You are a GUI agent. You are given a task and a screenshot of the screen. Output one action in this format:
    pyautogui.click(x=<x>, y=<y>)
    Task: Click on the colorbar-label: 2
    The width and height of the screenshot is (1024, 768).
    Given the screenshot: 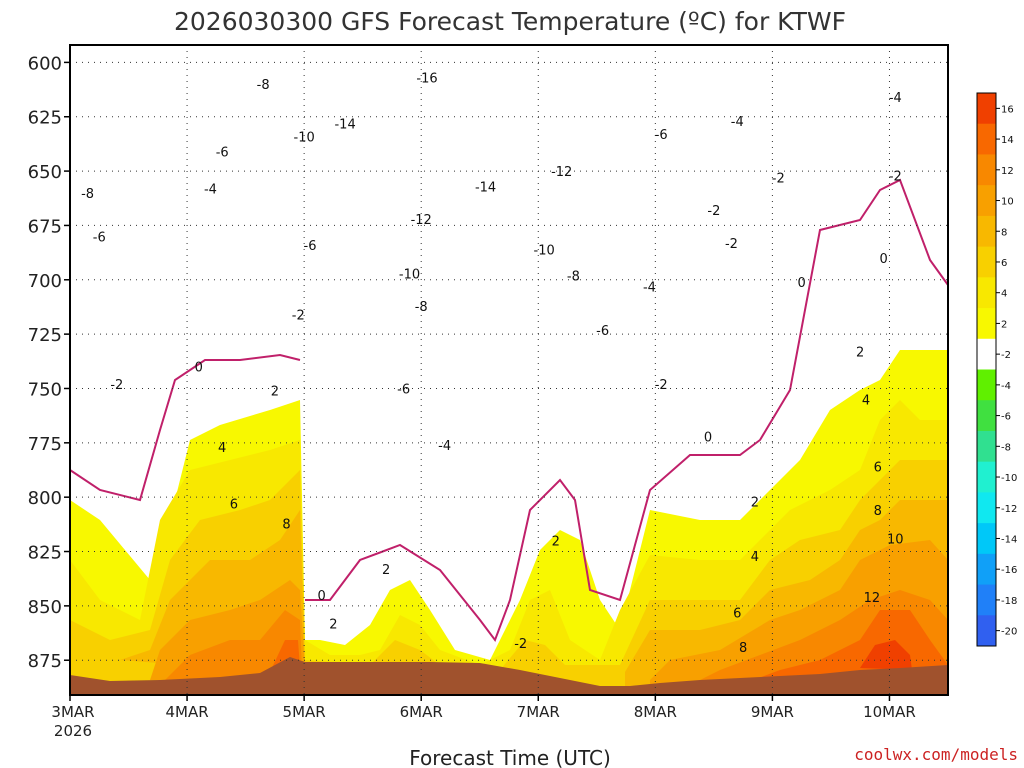 What is the action you would take?
    pyautogui.click(x=1004, y=324)
    